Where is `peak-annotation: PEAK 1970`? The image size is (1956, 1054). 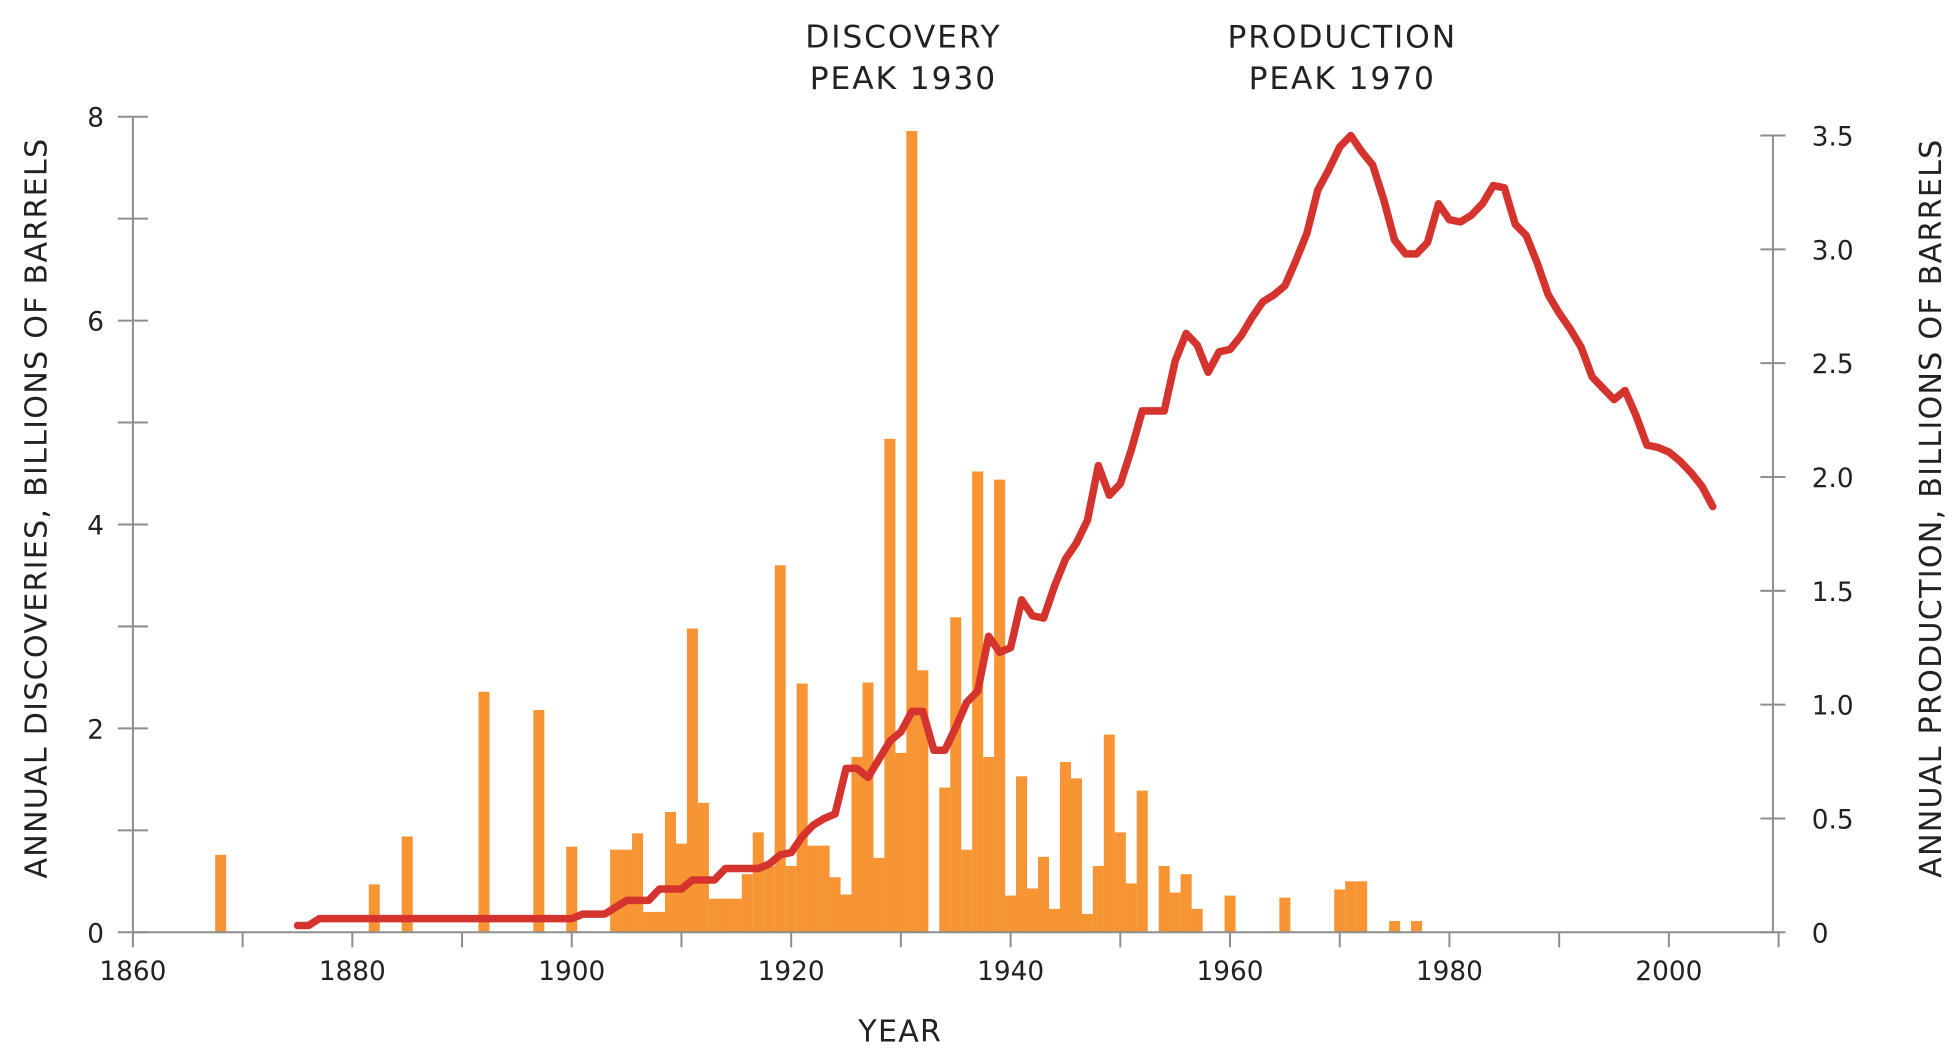 peak-annotation: PEAK 1970 is located at coordinates (1342, 79).